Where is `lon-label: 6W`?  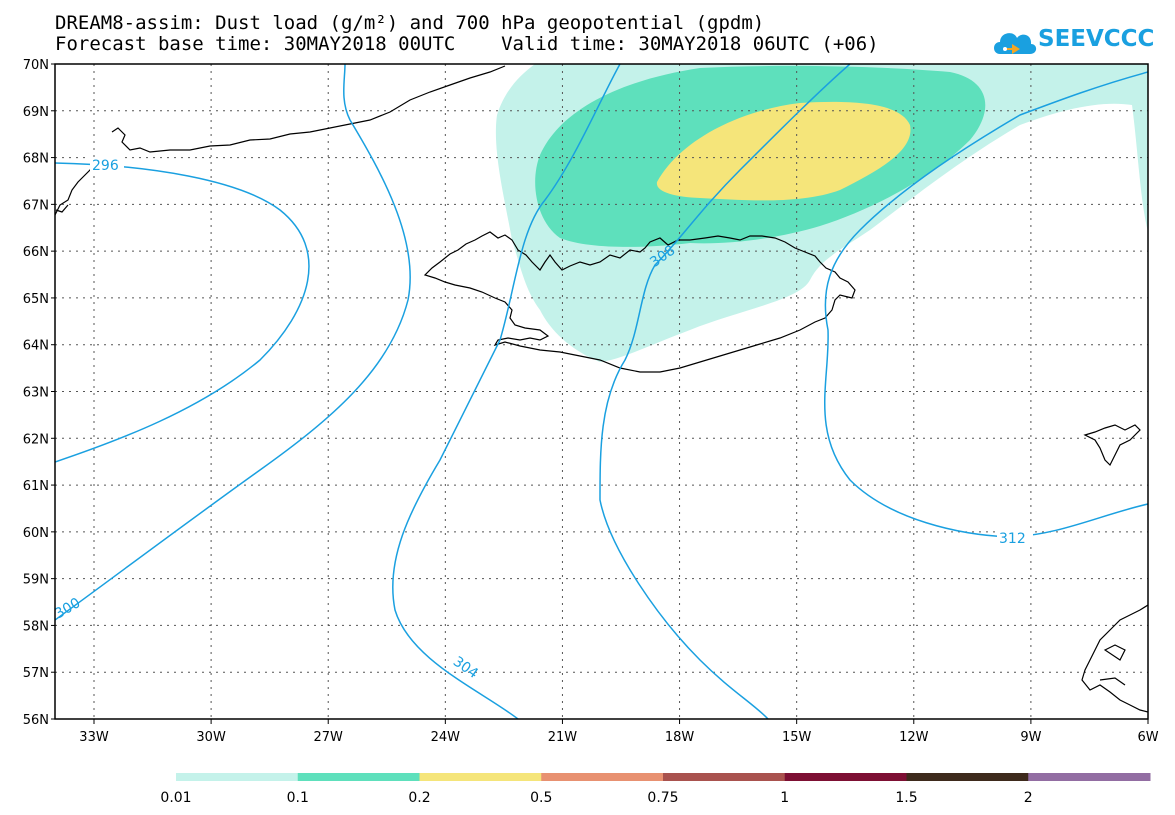 lon-label: 6W is located at coordinates (1147, 737).